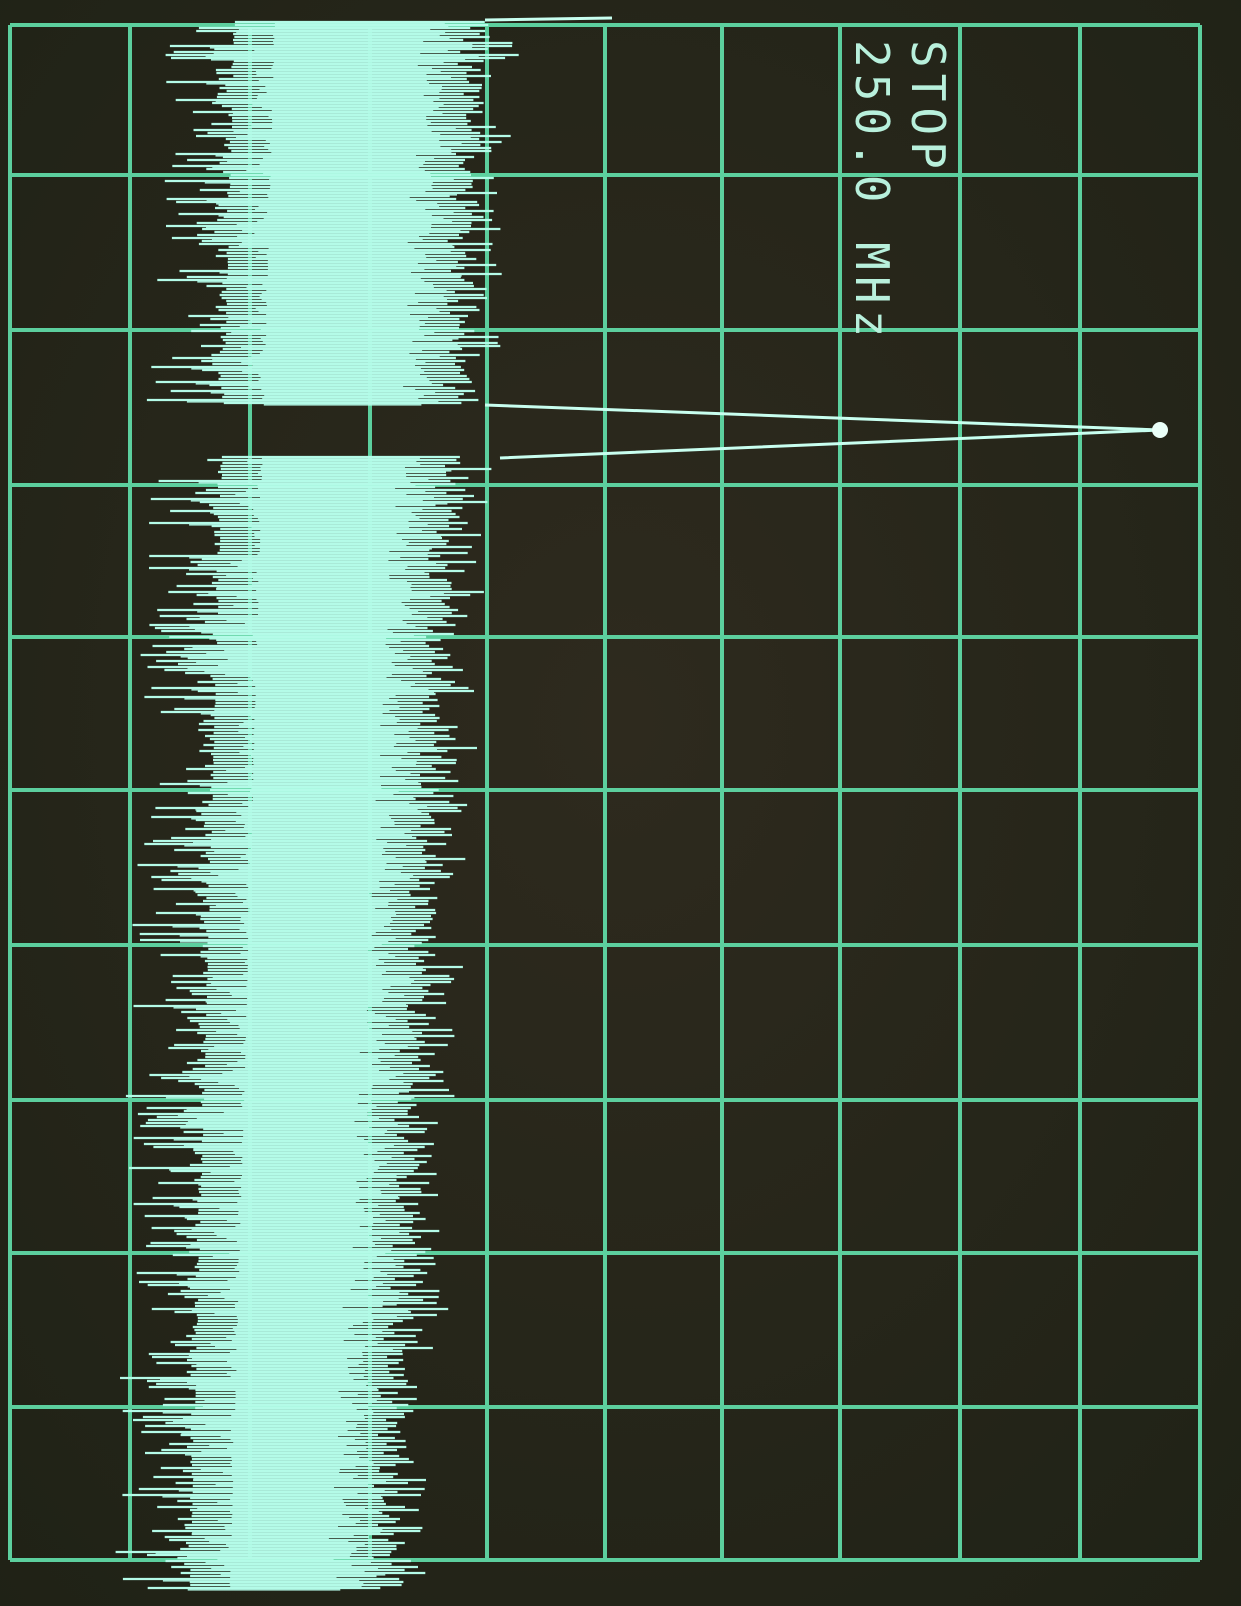  What do you see at coordinates (548, 19) in the screenshot?
I see `trace-start` at bounding box center [548, 19].